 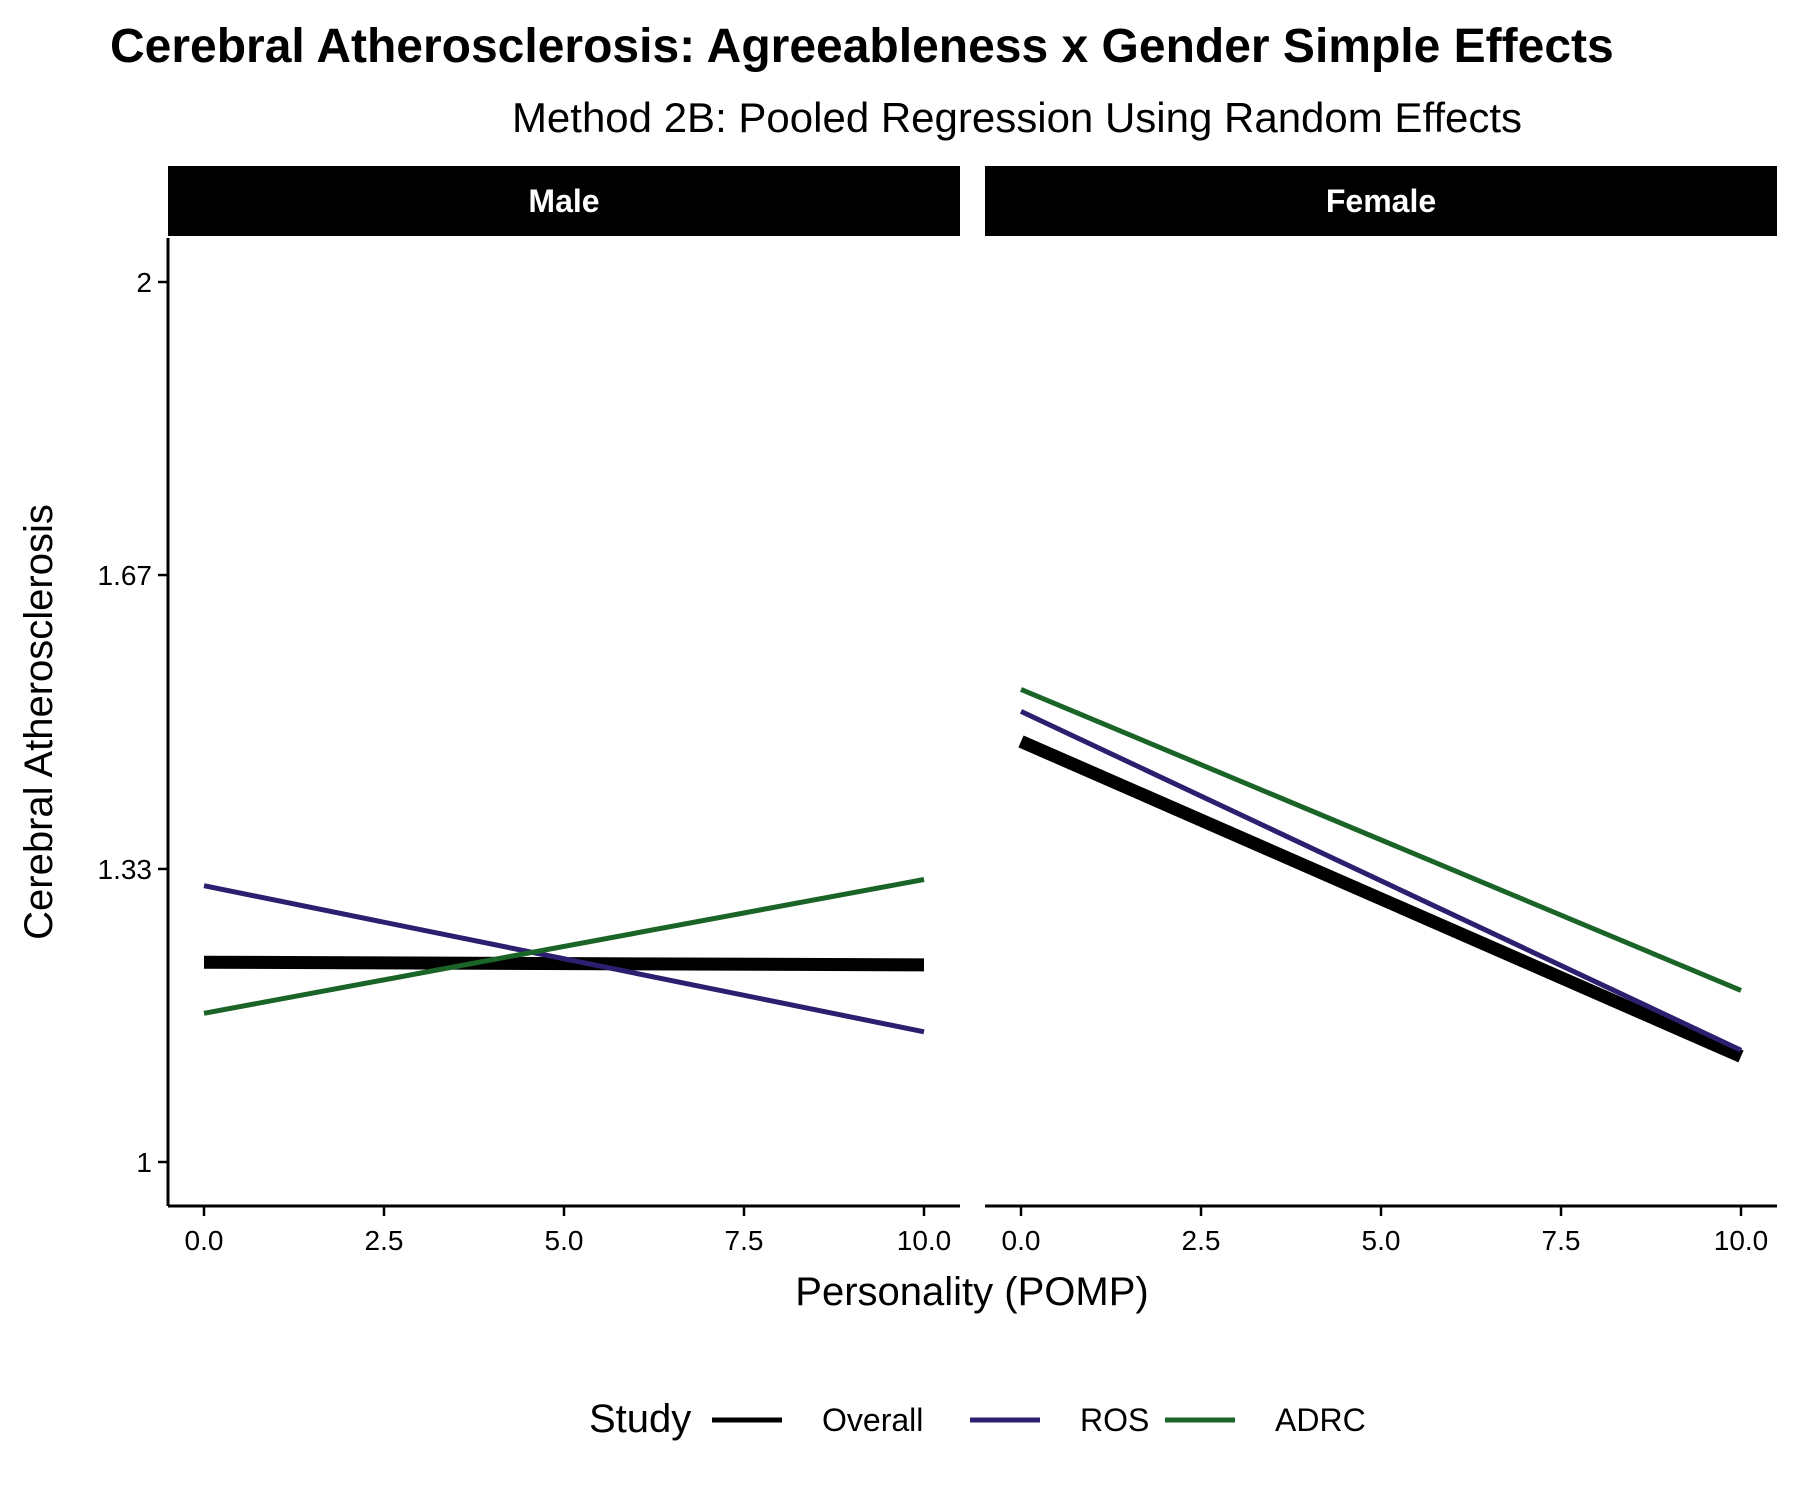 I want to click on legend-title: Study, so click(x=640, y=1419).